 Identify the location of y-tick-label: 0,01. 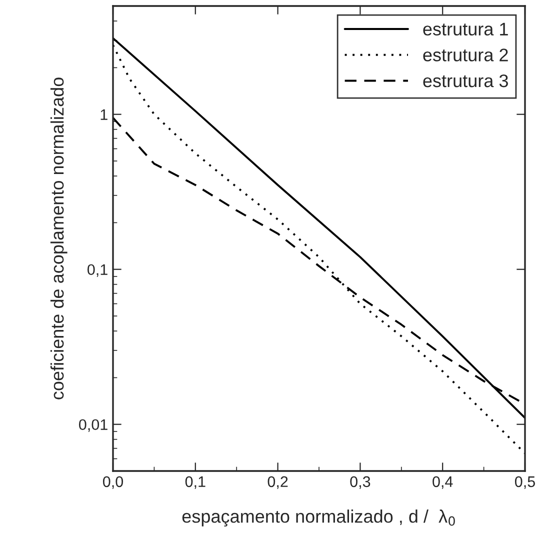
(93, 425).